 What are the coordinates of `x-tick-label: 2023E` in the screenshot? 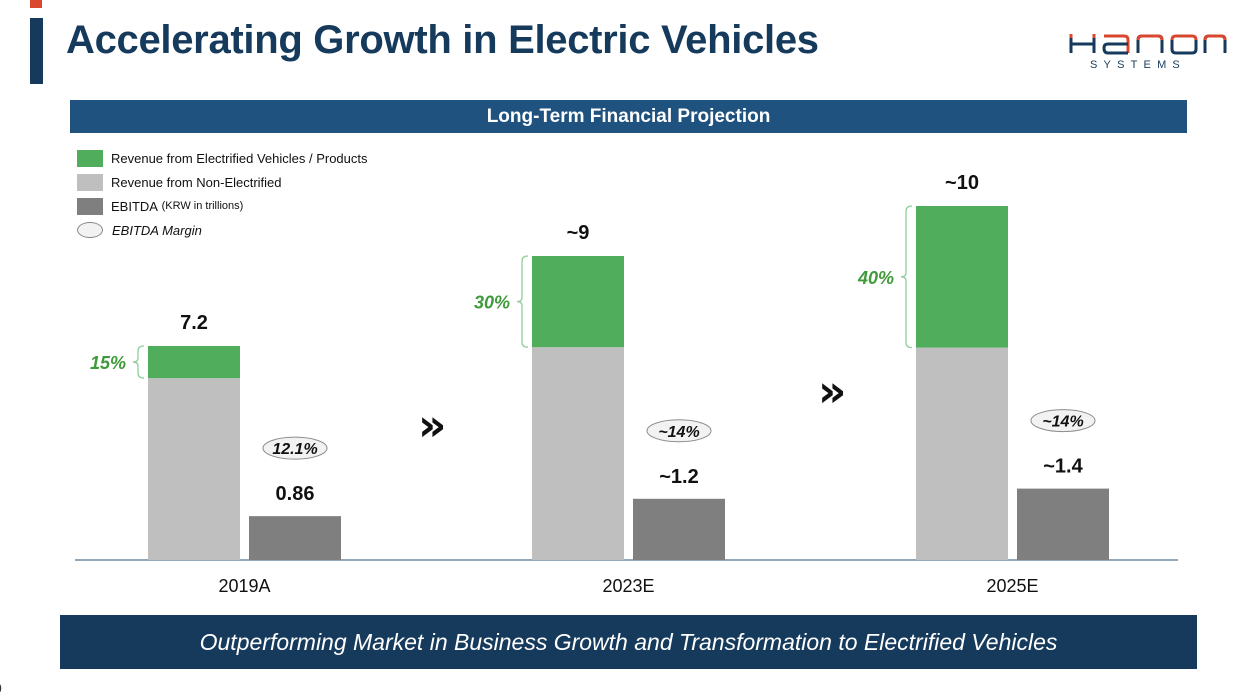 It's located at (628, 586).